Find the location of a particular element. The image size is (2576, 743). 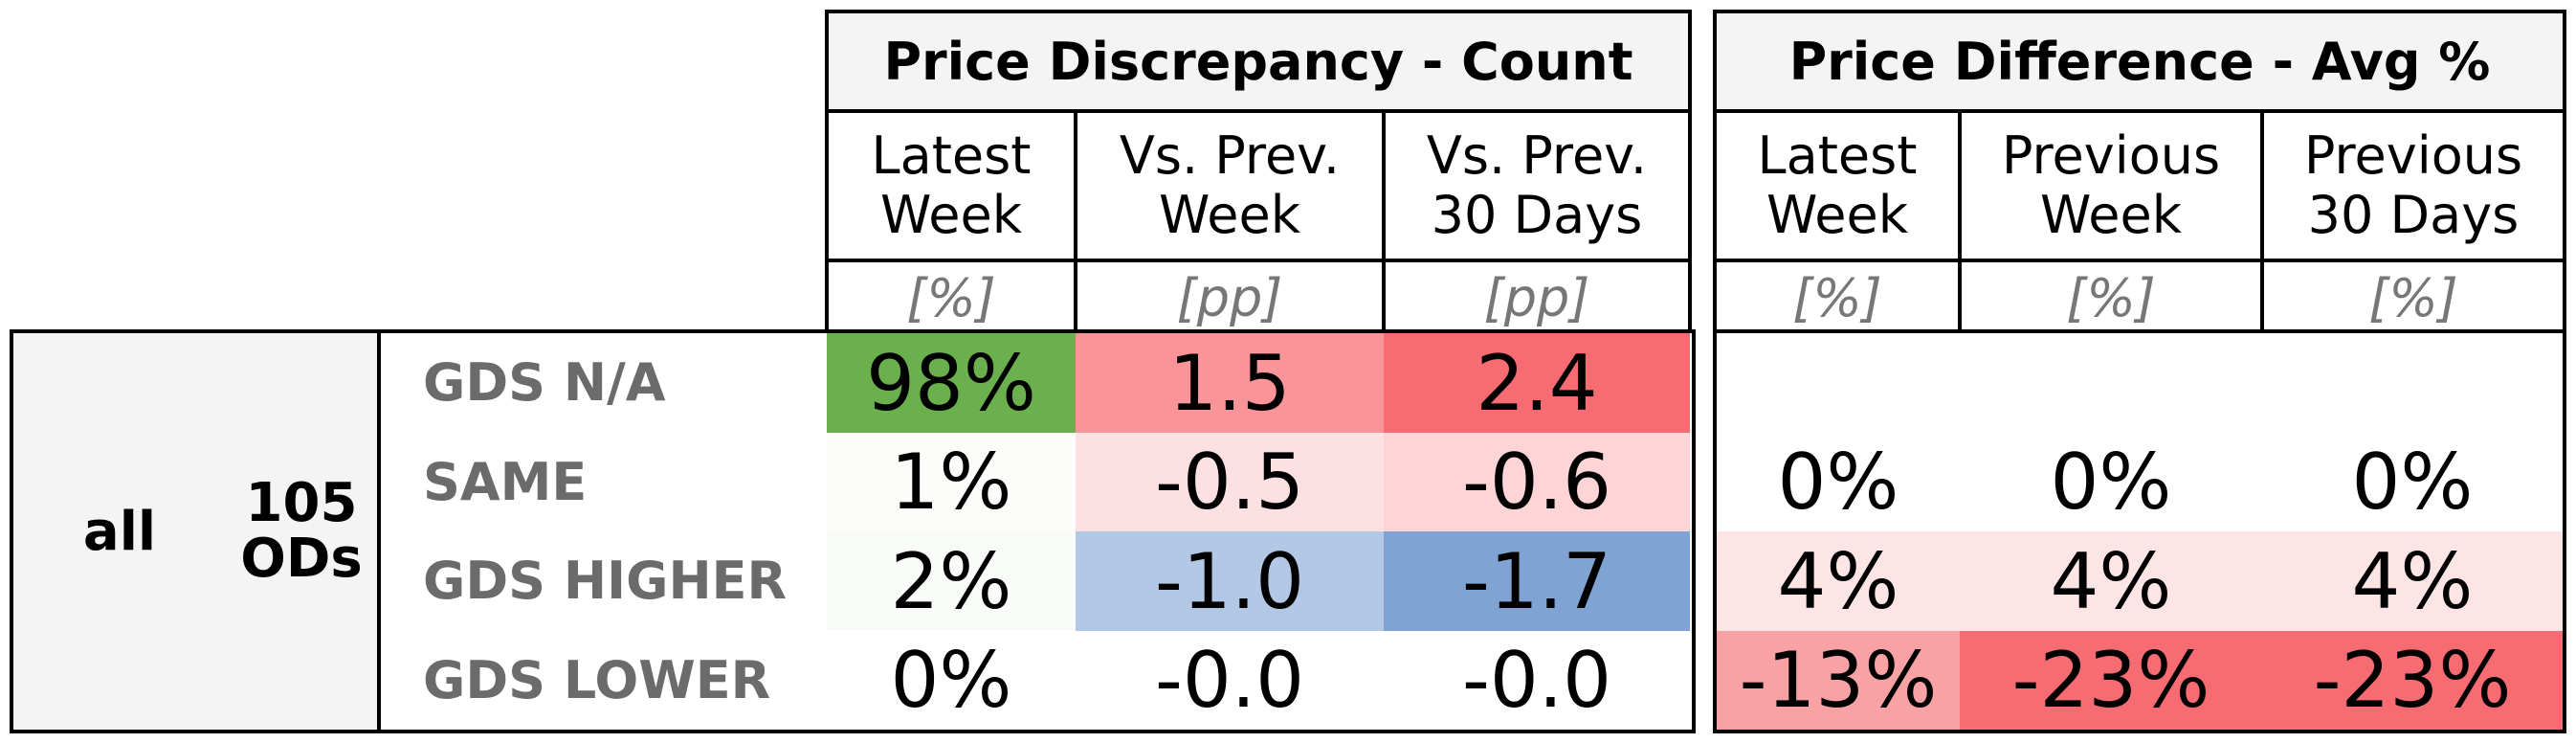

count-cell: -1.0 is located at coordinates (1230, 581).